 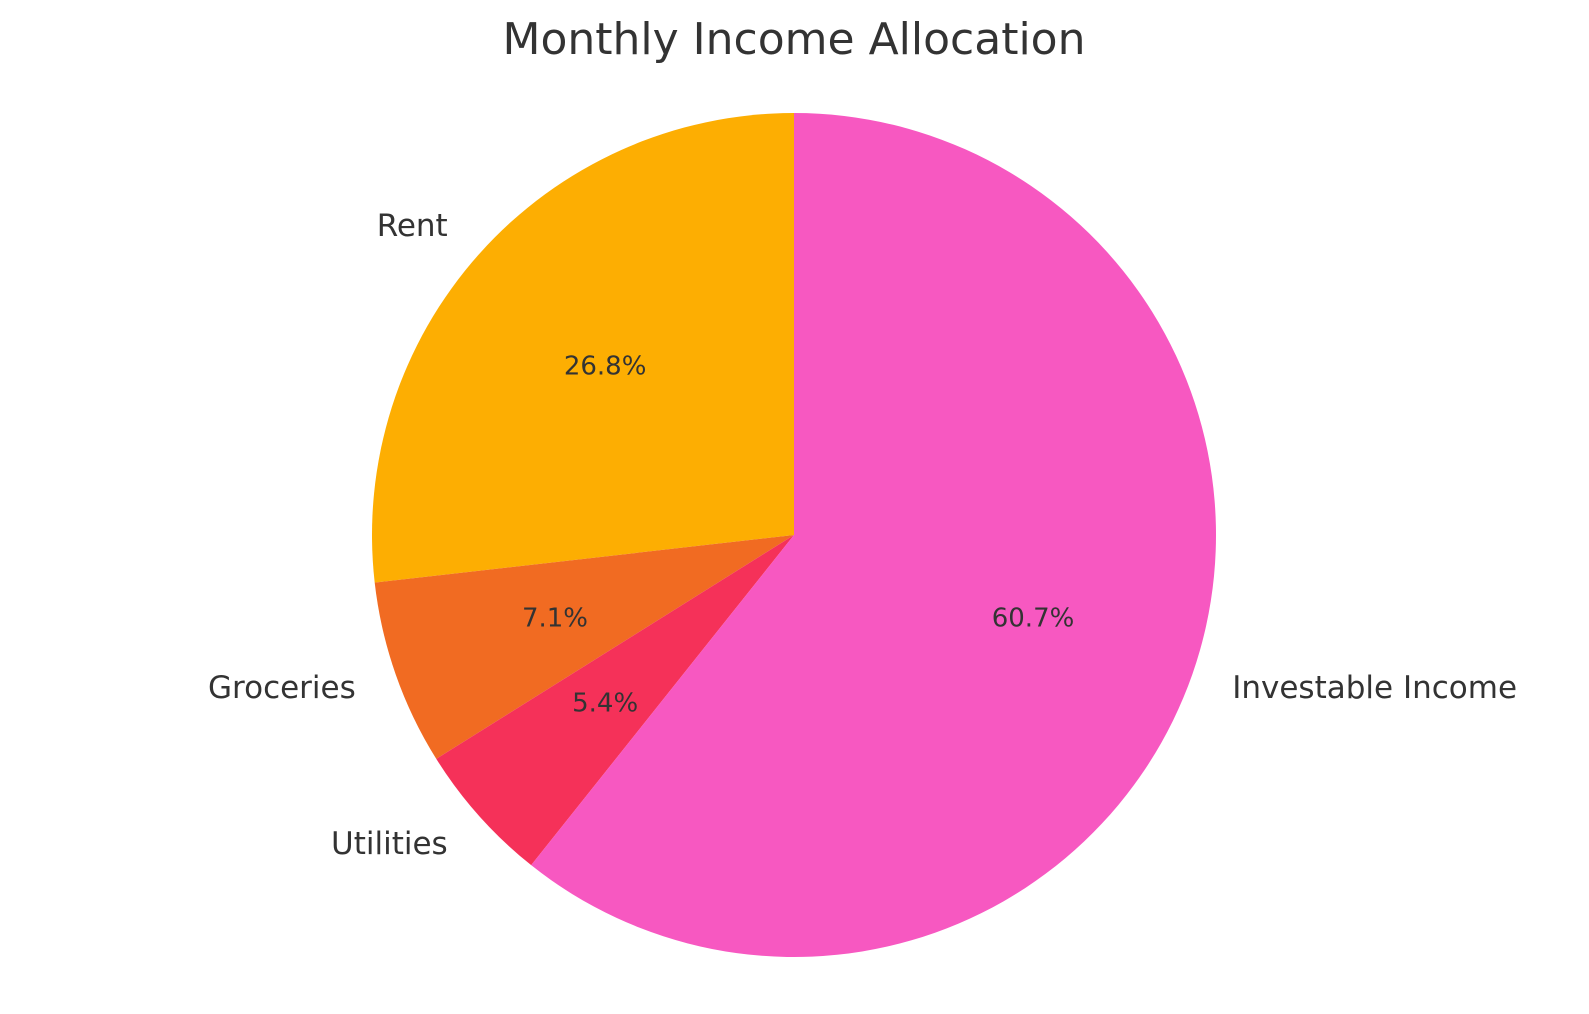 What do you see at coordinates (794, 39) in the screenshot?
I see `chart-title: Monthly Income Allocation` at bounding box center [794, 39].